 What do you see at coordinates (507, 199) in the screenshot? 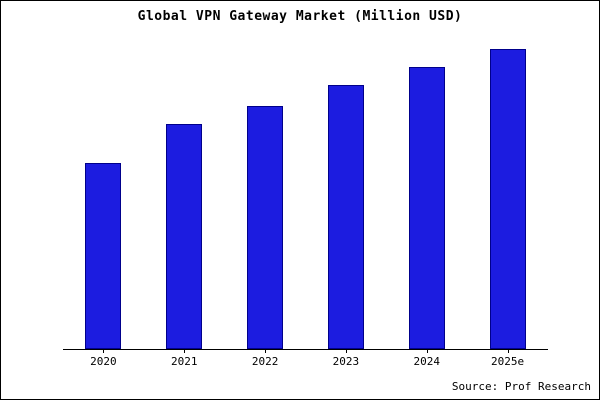
I see `bar-2025e` at bounding box center [507, 199].